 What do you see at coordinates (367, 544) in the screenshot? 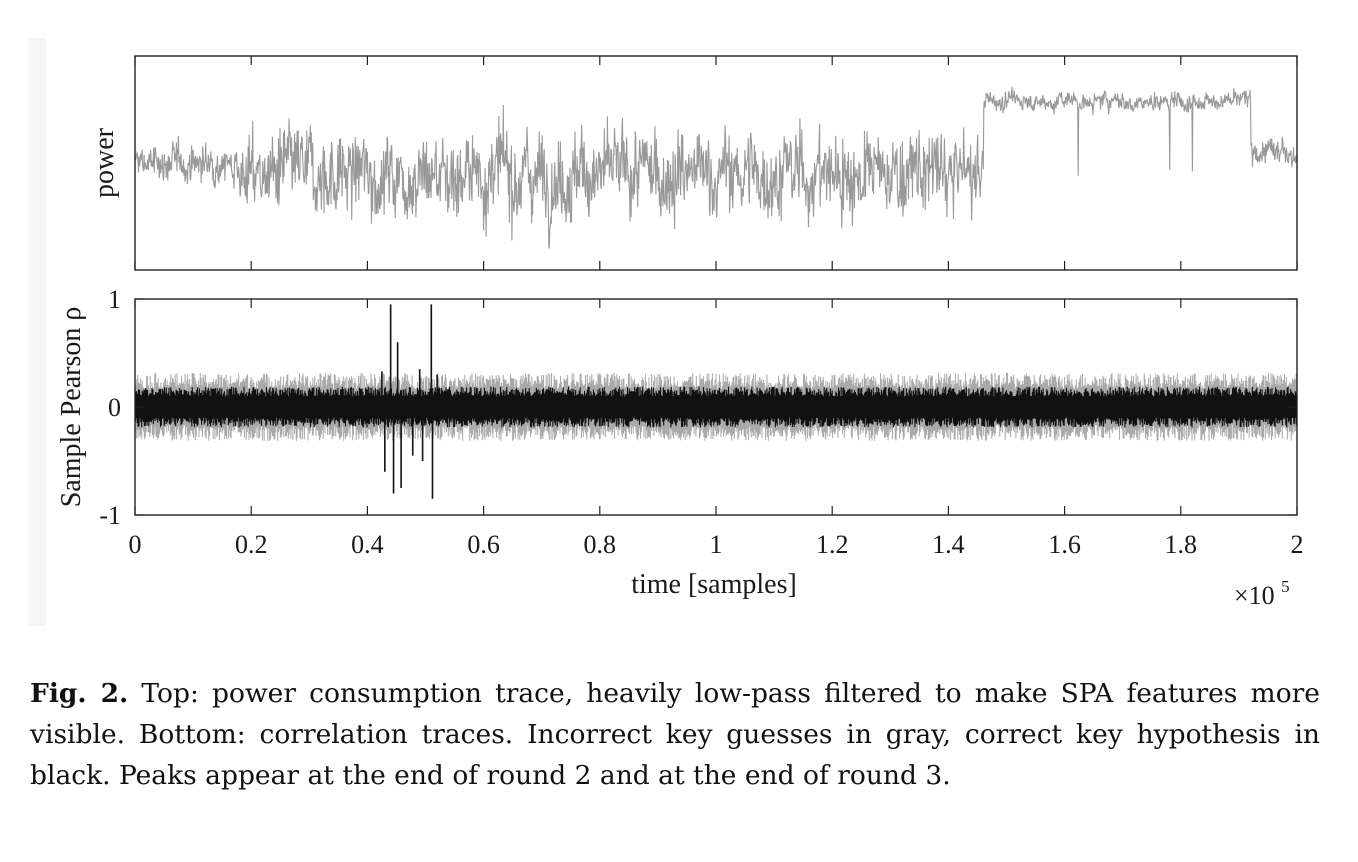
I see `x-tick-label-2: 0.4` at bounding box center [367, 544].